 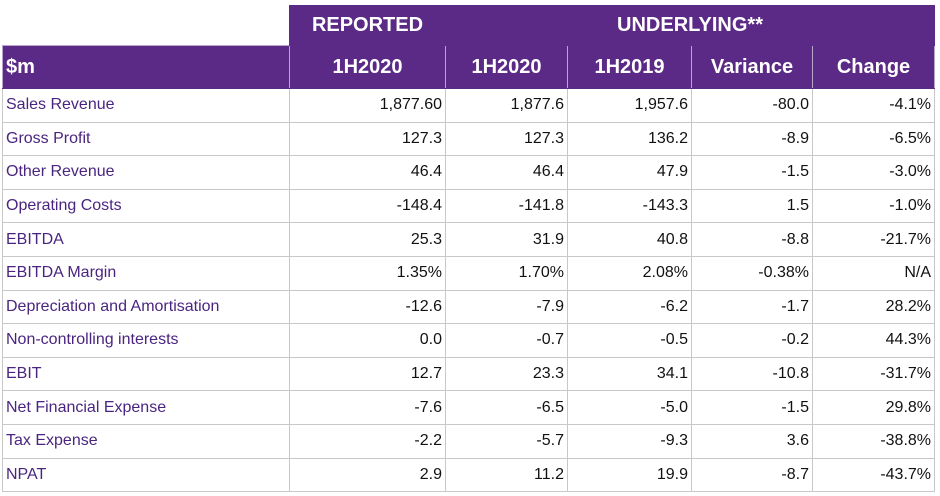 What do you see at coordinates (629, 441) in the screenshot?
I see `1h2019-cell: -9.3` at bounding box center [629, 441].